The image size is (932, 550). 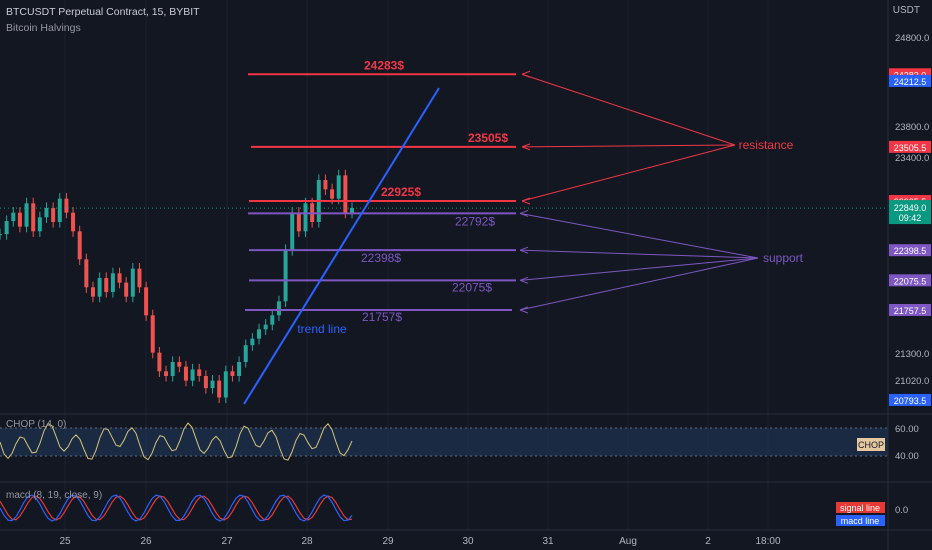 What do you see at coordinates (912, 354) in the screenshot?
I see `y-tick-label: 21300.0` at bounding box center [912, 354].